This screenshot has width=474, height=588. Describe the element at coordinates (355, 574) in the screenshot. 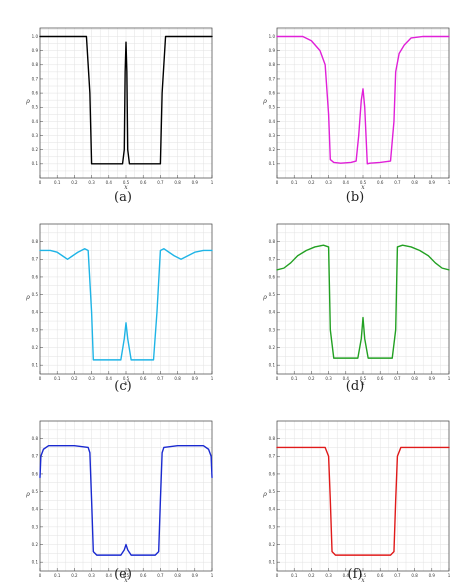

I see `caption-f: (f)` at that location.